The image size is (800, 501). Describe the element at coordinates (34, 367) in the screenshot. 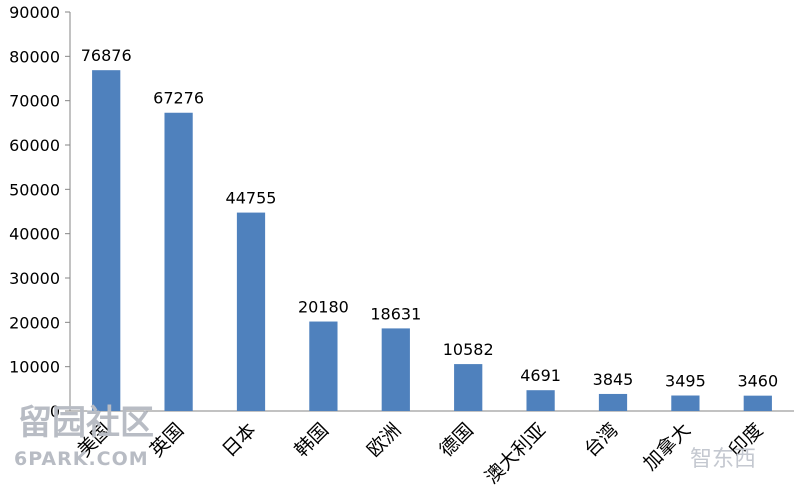

I see `y-tick-label: 10000` at that location.